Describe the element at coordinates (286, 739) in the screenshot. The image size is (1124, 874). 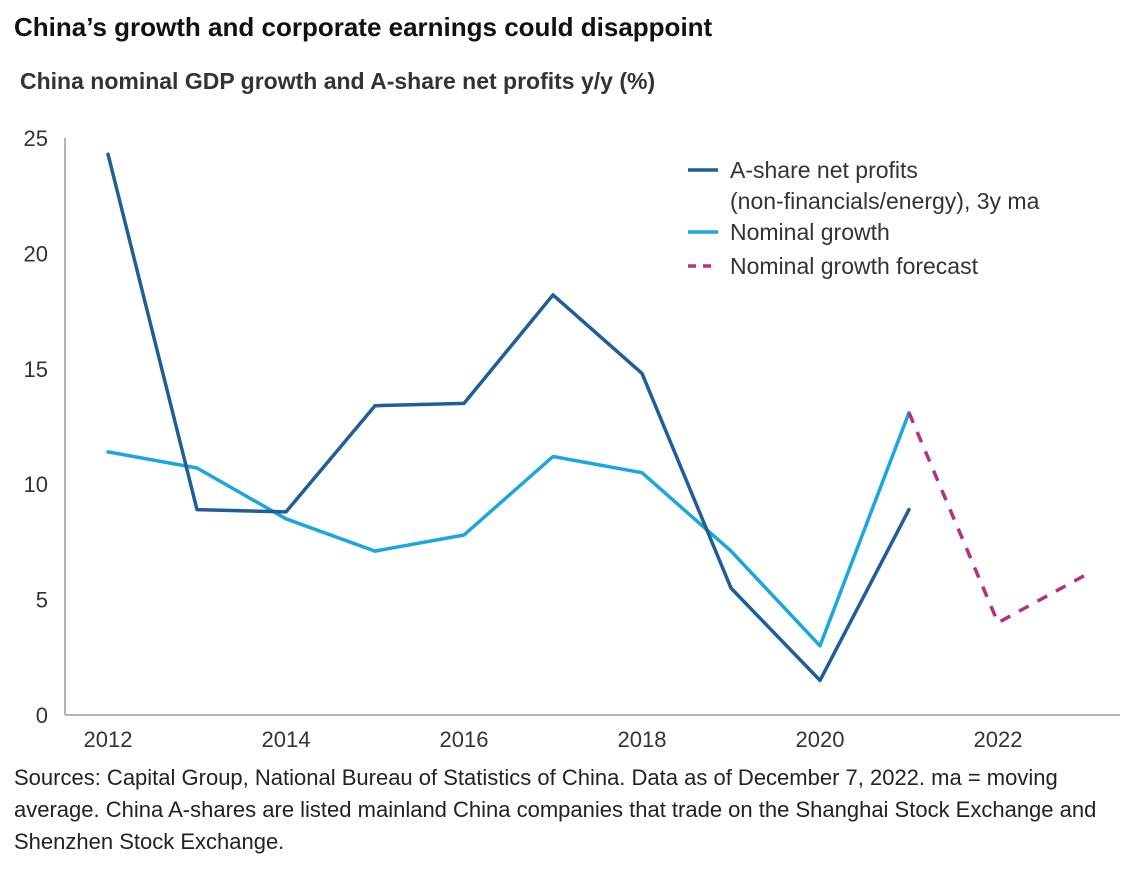
I see `x-tick-label: 2014` at that location.